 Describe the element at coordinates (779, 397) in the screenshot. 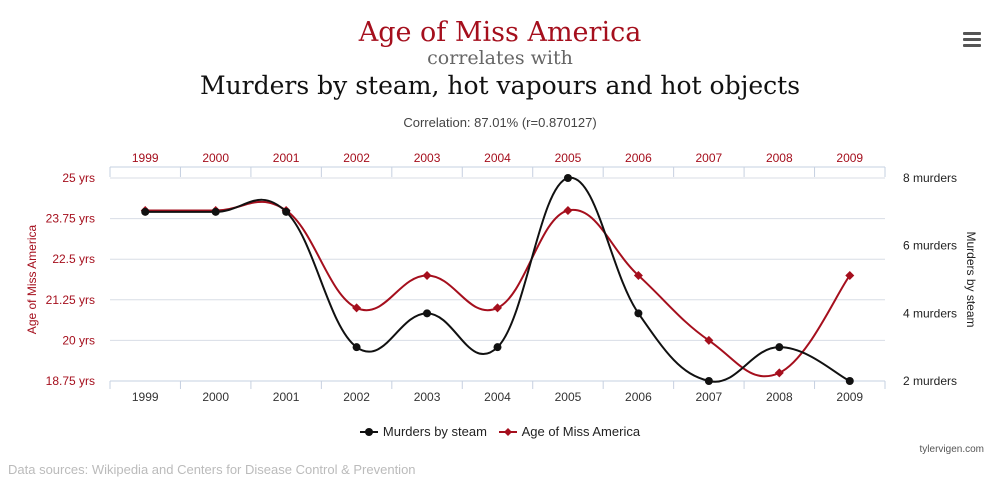

I see `x-tick-label: 2008` at that location.